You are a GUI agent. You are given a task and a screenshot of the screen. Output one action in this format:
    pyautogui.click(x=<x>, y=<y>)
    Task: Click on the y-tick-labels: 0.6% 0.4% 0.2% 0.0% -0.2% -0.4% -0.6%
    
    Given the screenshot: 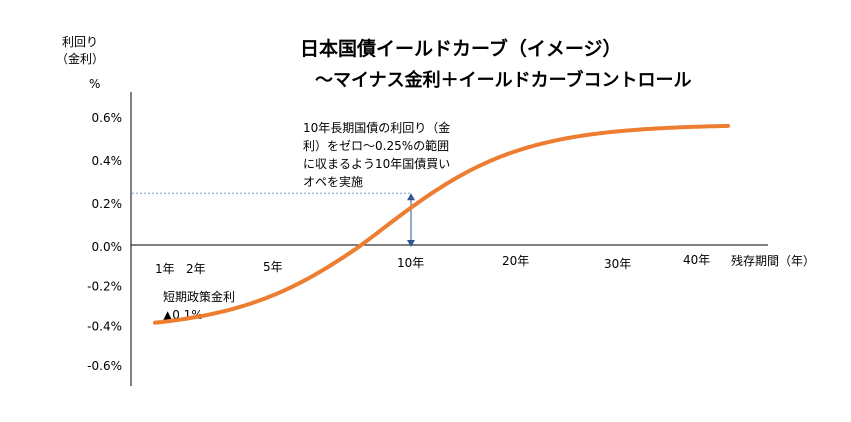 What is the action you would take?
    pyautogui.click(x=104, y=242)
    